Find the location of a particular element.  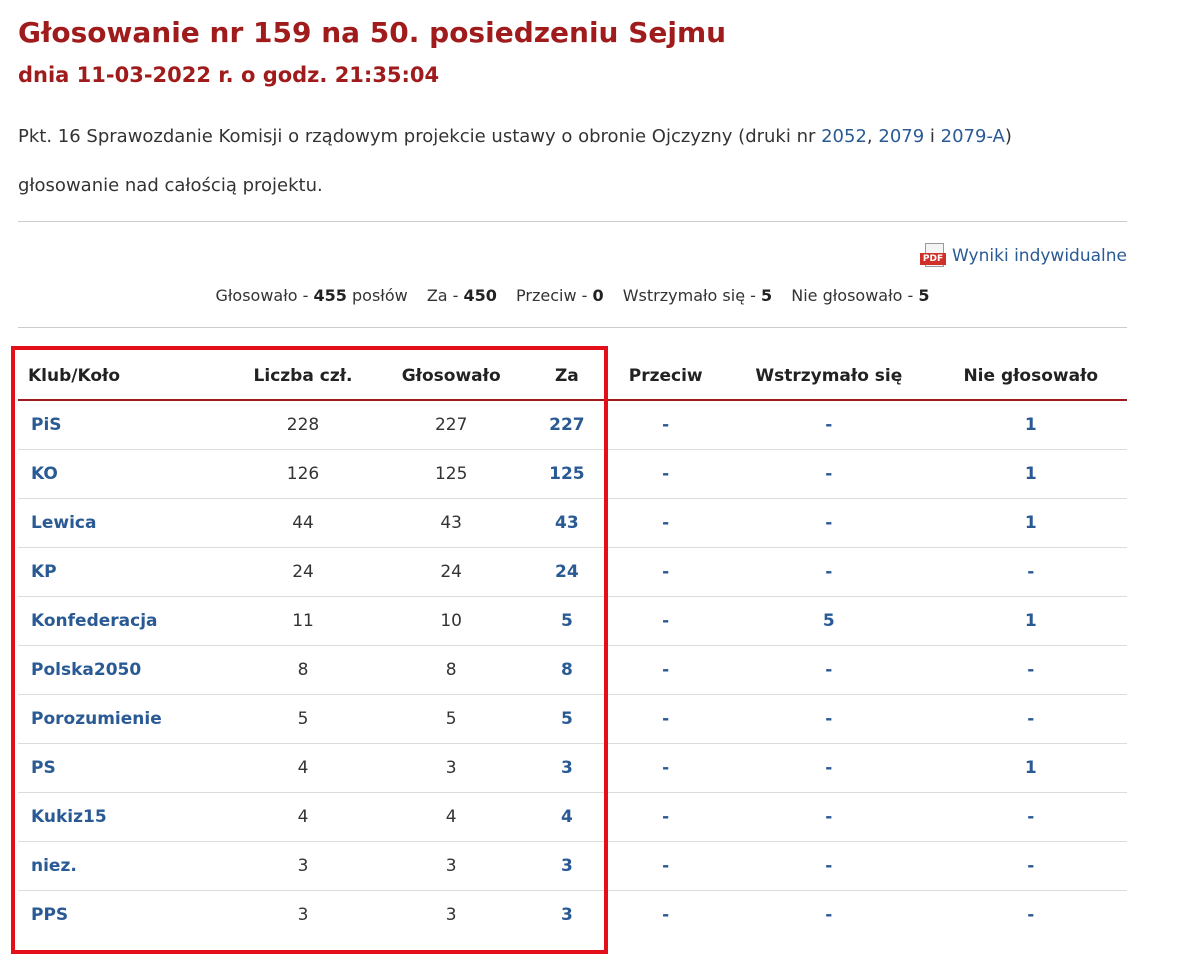

summary-abstain: Wstrzymało się - 5 is located at coordinates (697, 295).